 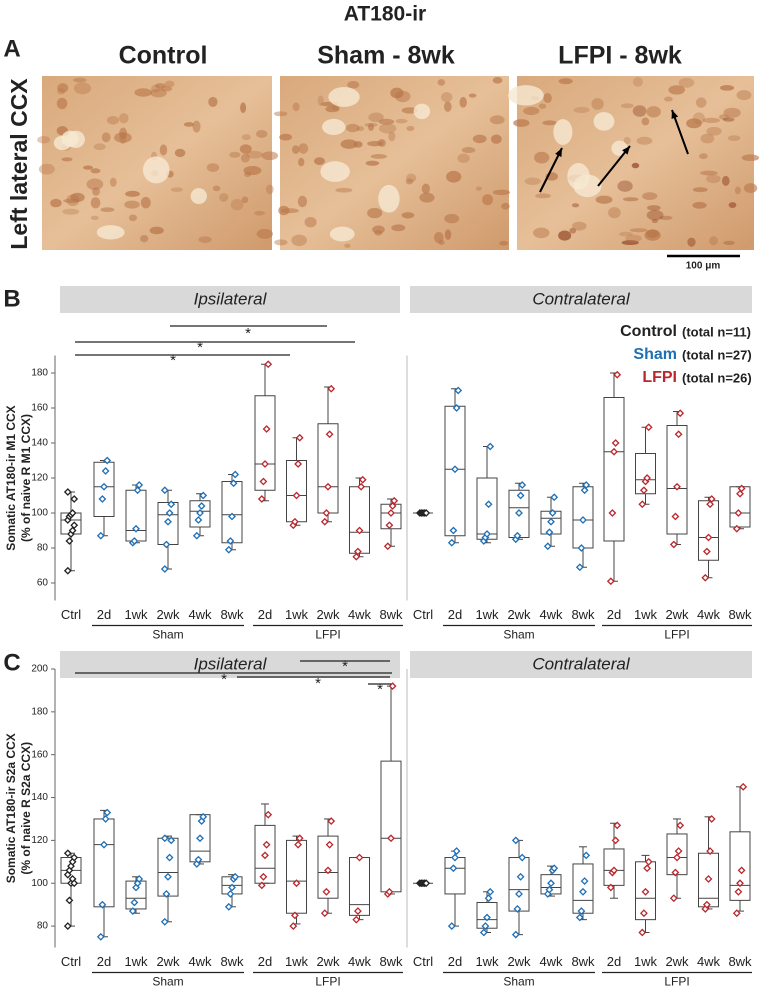 I want to click on y-axis-label: (% of naive R M1 CCX), so click(x=26, y=478).